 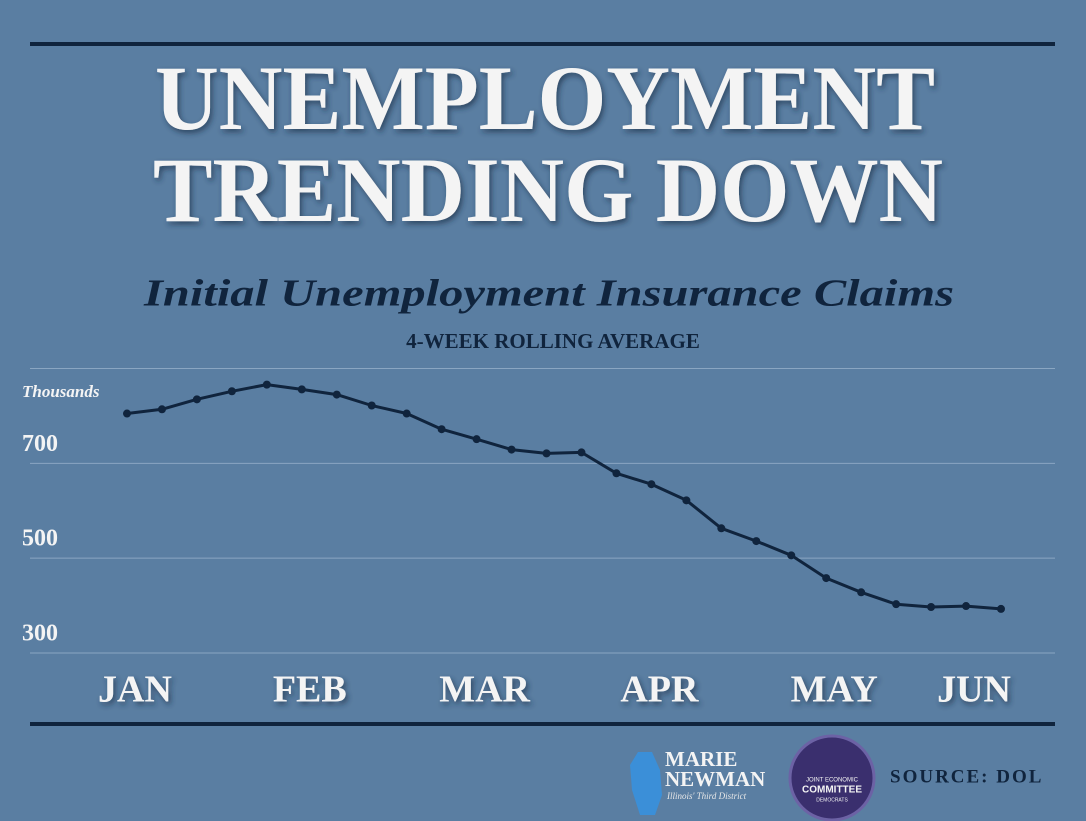 What do you see at coordinates (832, 781) in the screenshot?
I see `seal-text: JOINT ECONOMIC` at bounding box center [832, 781].